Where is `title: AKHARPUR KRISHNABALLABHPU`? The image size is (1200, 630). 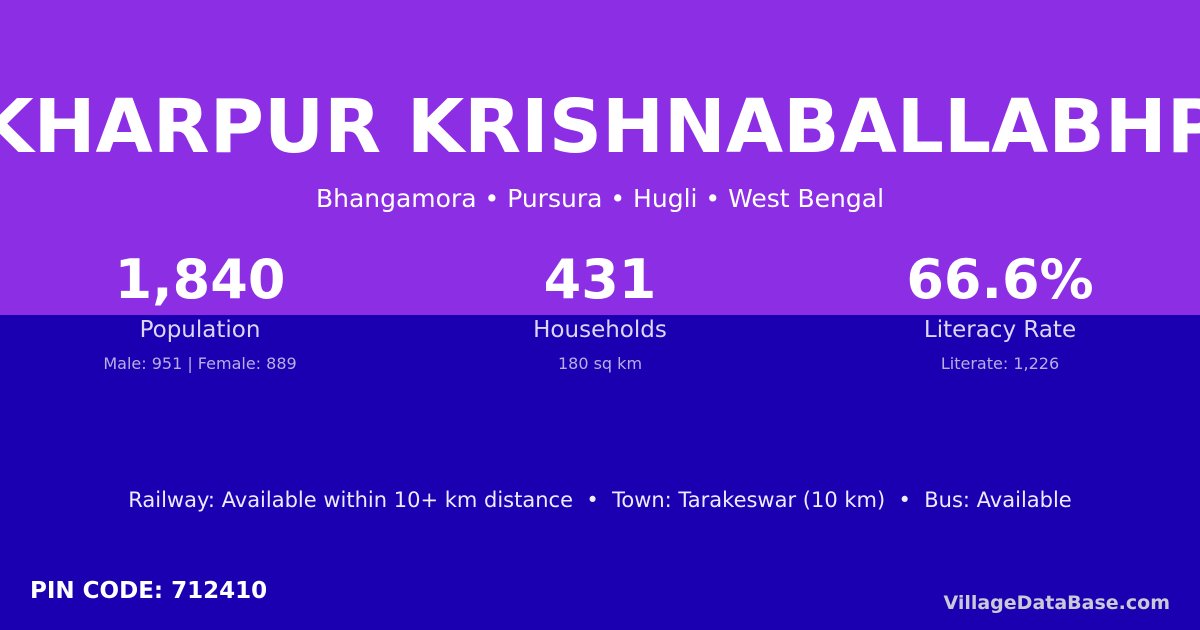 title: AKHARPUR KRISHNABALLABHPU is located at coordinates (600, 127).